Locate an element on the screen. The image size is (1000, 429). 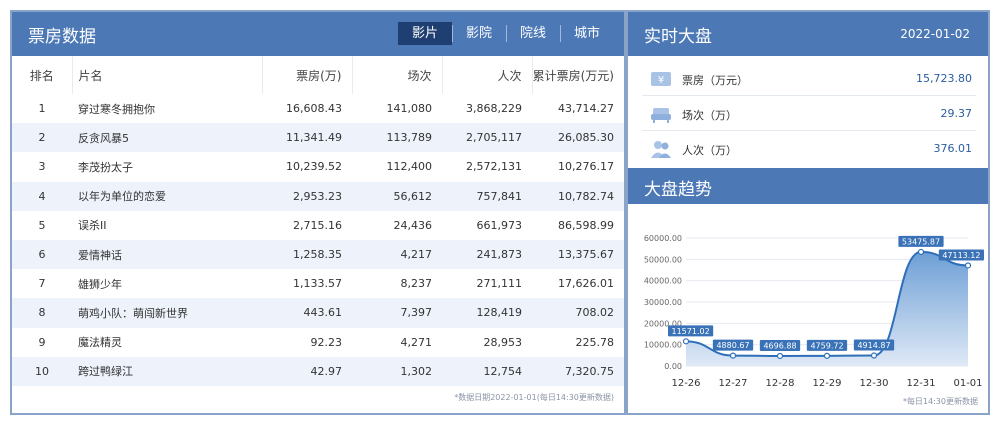
table-row: 2 反贪风暴5 11,341.49 113,789 2,705,117 26,085.30 is located at coordinates (318, 138).